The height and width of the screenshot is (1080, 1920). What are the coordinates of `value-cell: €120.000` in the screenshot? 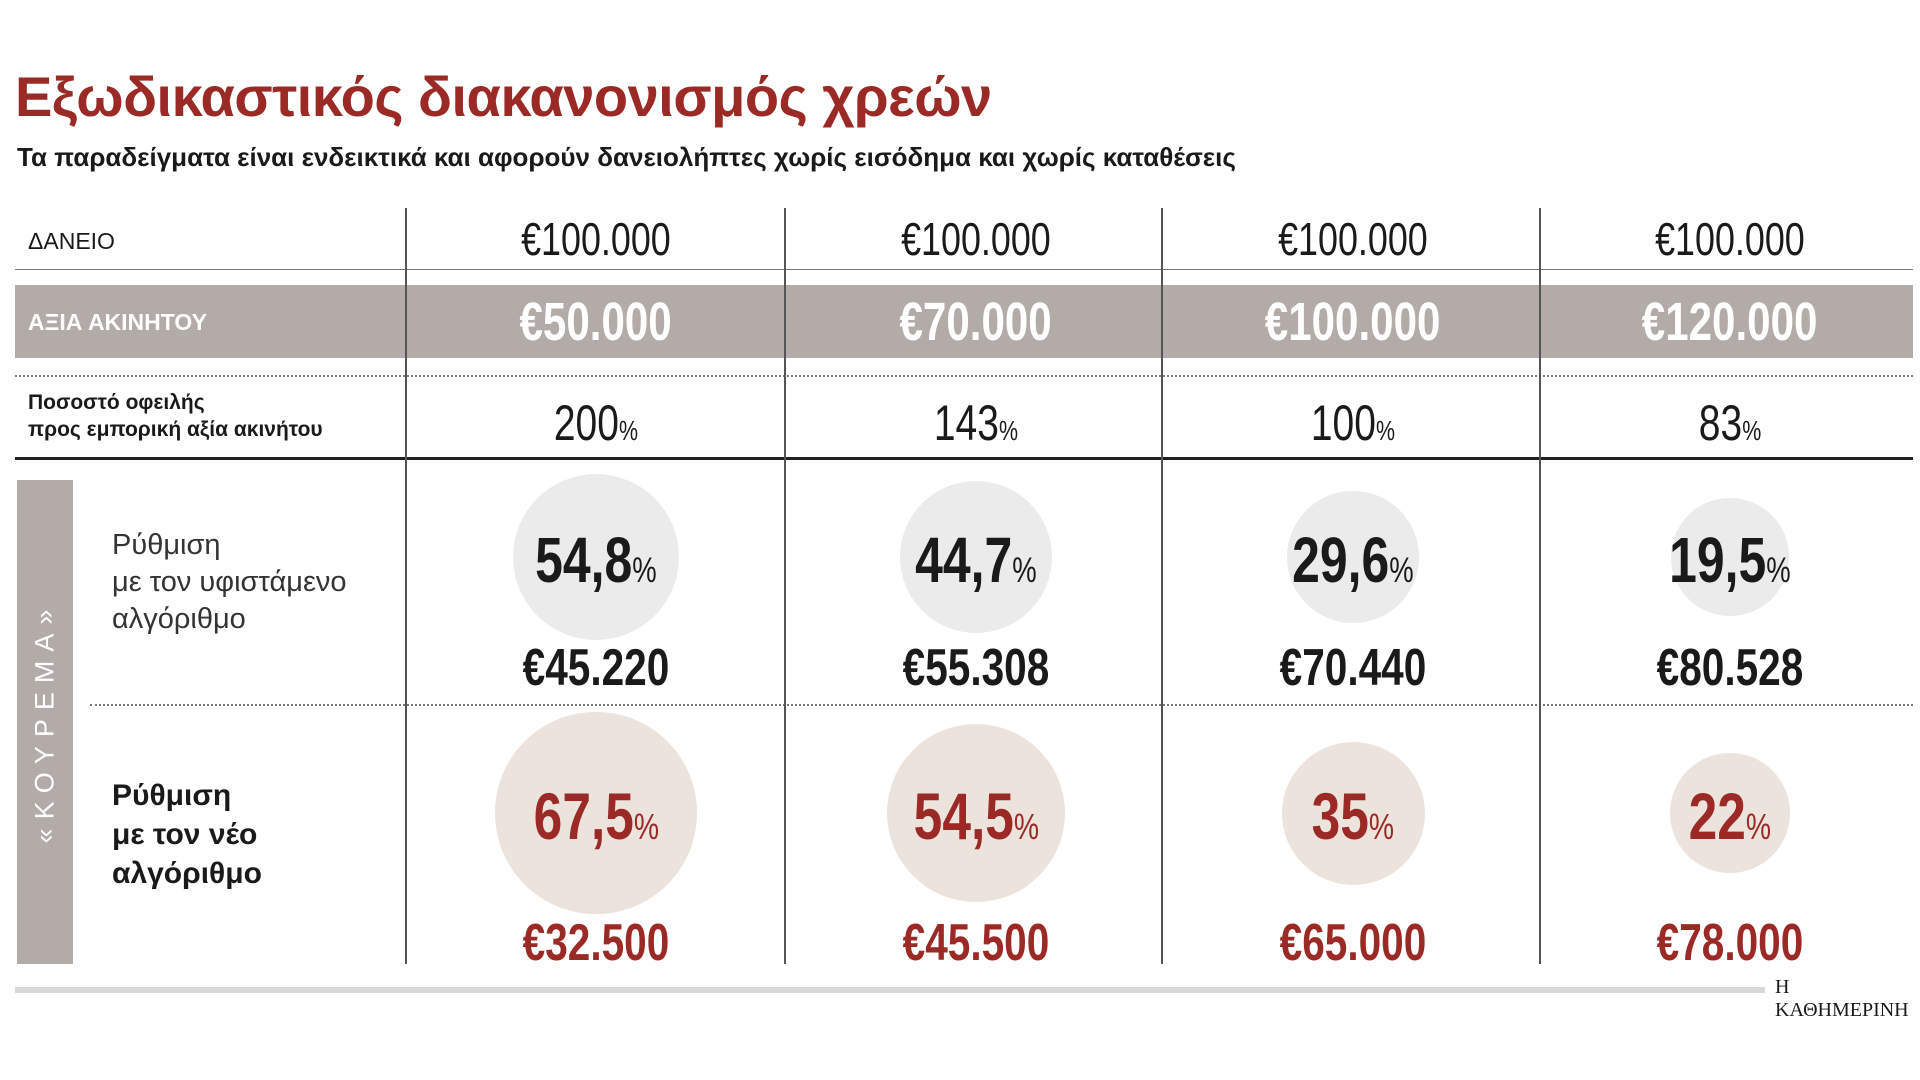 It's located at (1730, 322).